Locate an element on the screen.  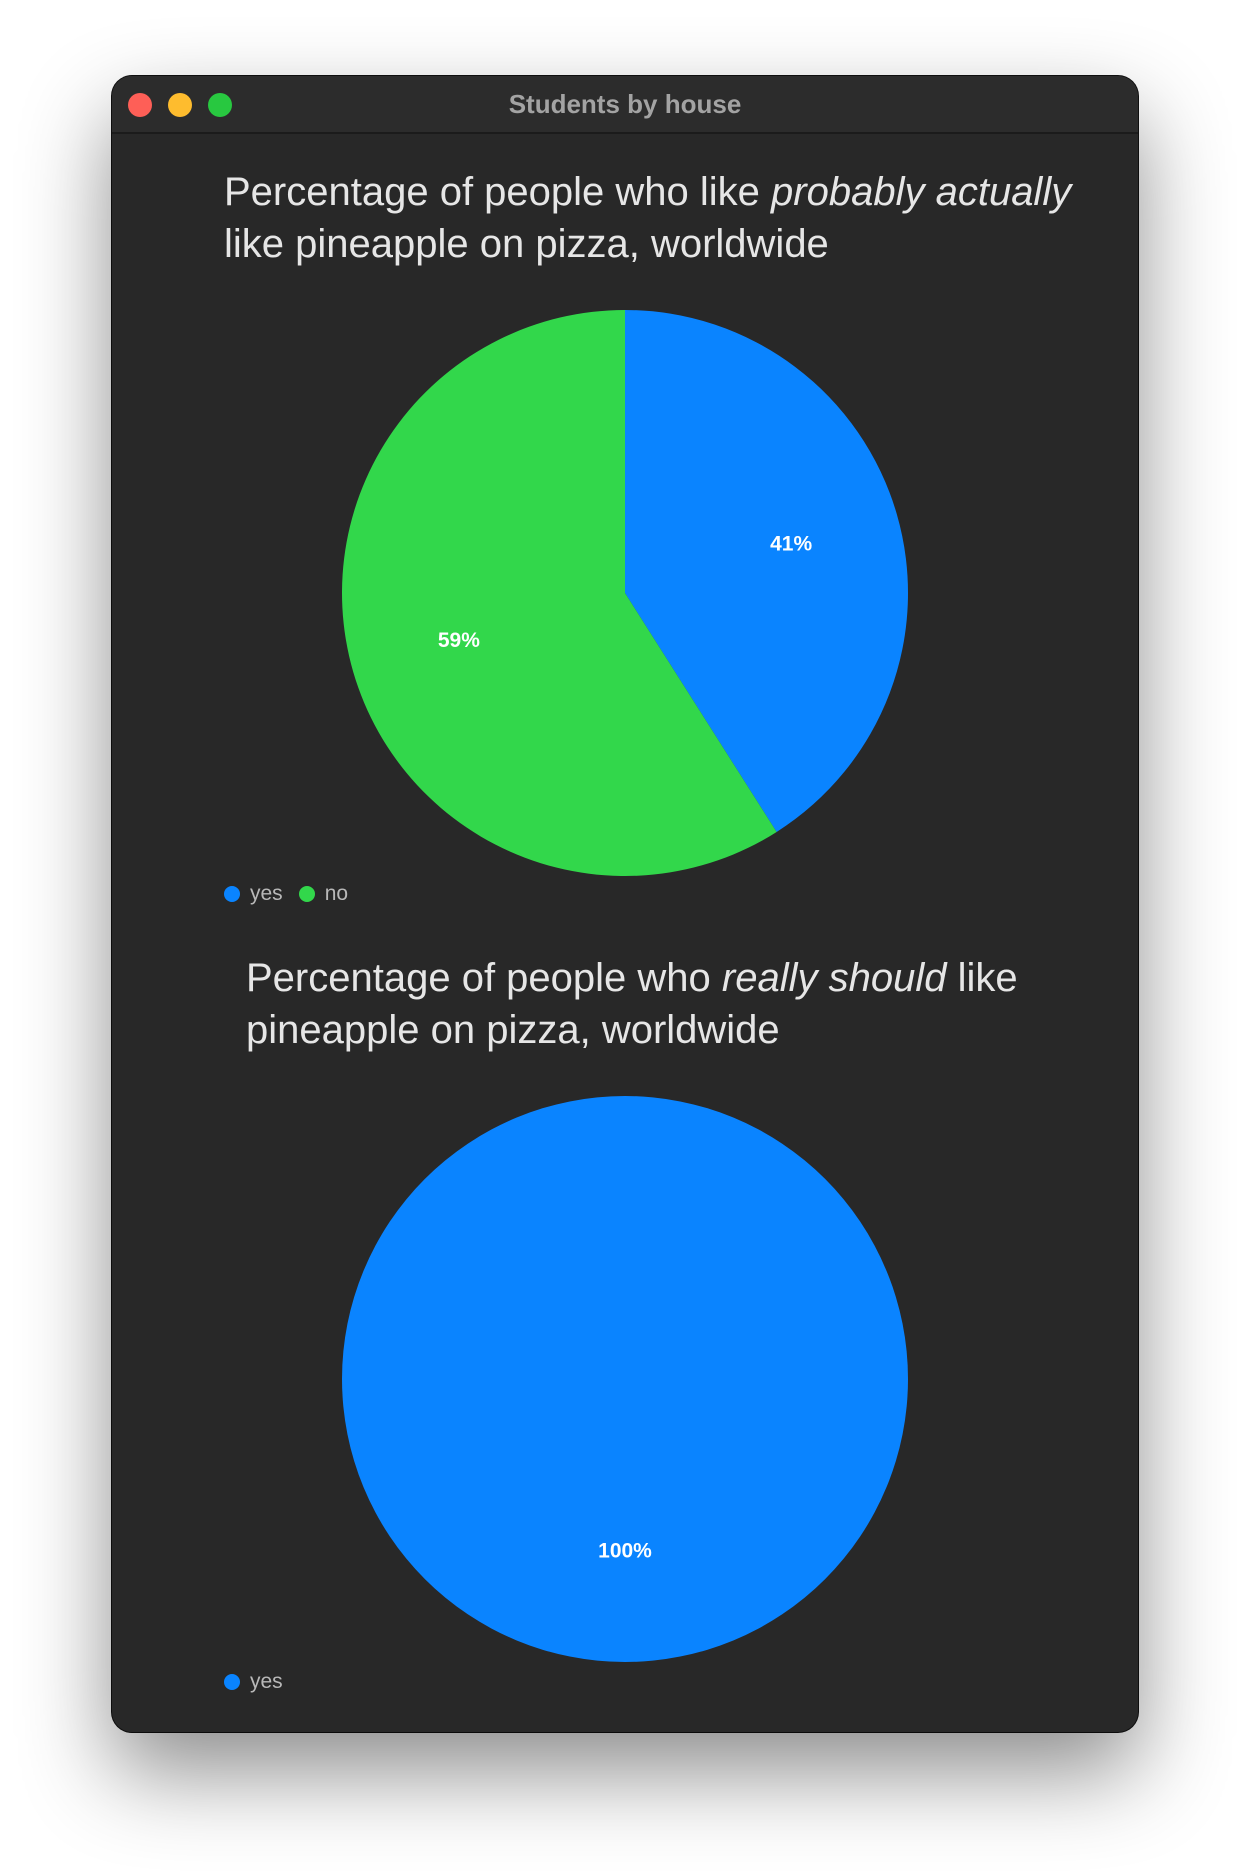
pie-slice-no is located at coordinates (559, 593).